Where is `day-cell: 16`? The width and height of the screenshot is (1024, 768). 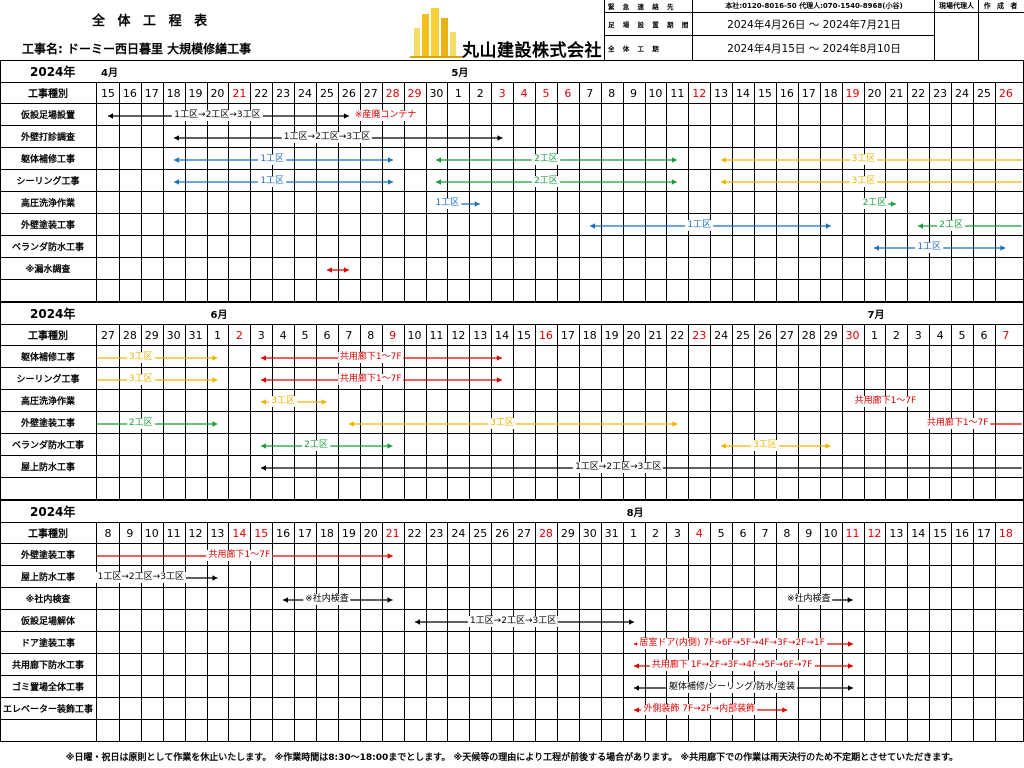
day-cell: 16 is located at coordinates (962, 533).